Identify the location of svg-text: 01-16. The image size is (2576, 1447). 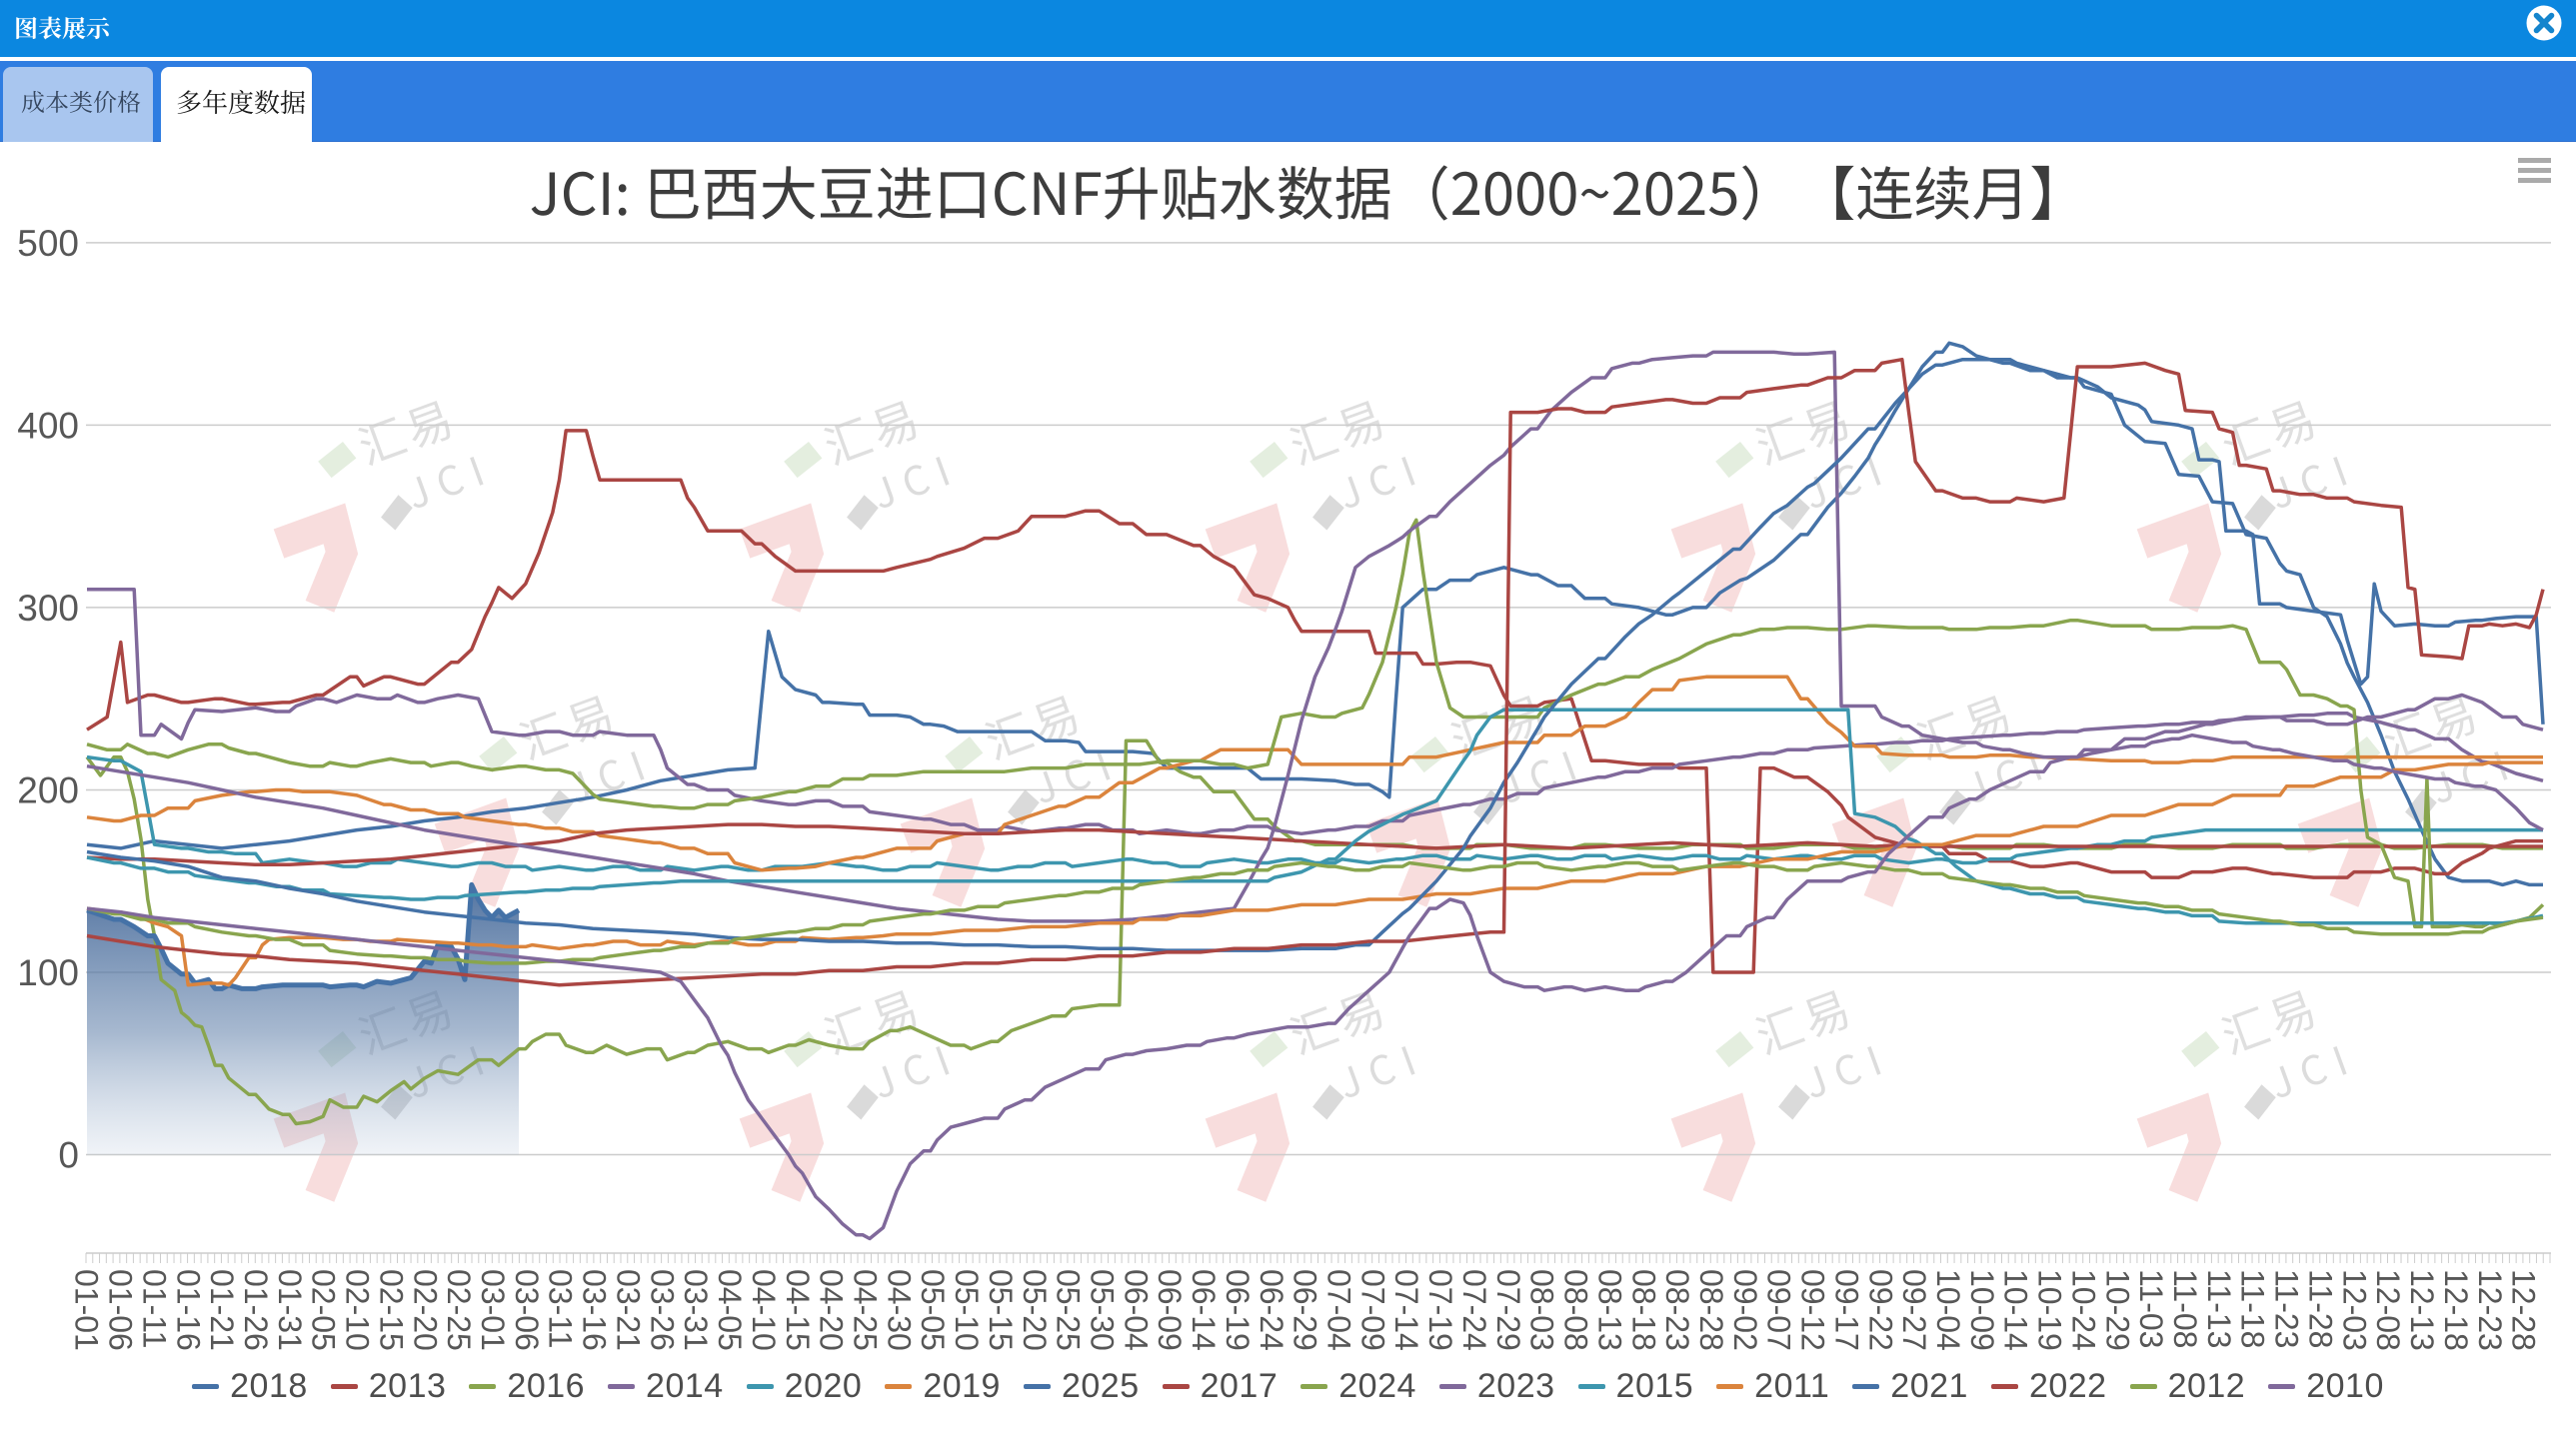
(188, 1310).